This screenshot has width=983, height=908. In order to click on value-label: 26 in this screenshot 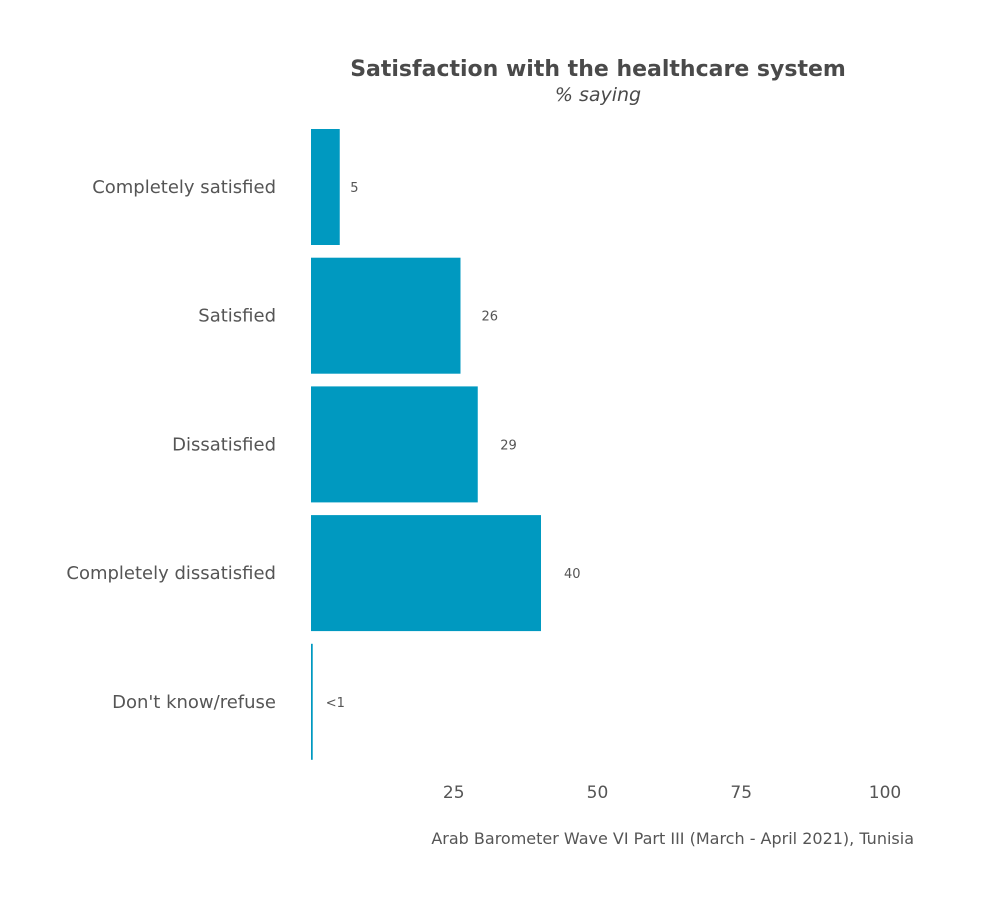, I will do `click(490, 317)`.